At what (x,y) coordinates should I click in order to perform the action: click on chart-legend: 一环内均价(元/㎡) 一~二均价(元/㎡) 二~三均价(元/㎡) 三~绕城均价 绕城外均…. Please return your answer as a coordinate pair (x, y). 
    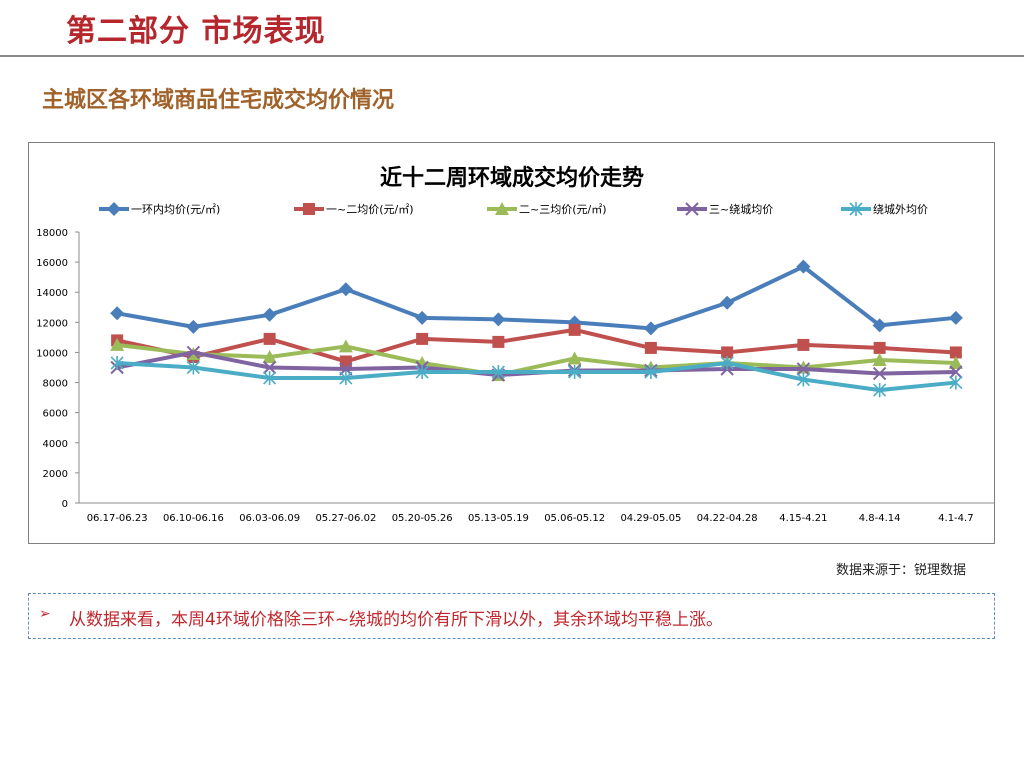
    Looking at the image, I should click on (513, 209).